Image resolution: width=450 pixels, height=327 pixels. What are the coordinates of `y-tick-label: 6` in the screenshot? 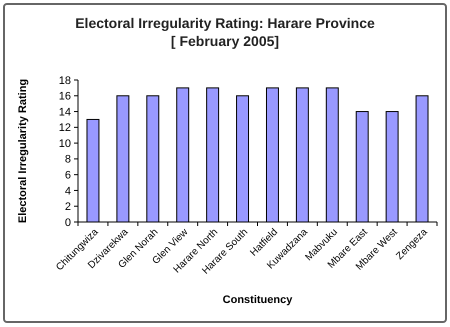 It's located at (67, 176).